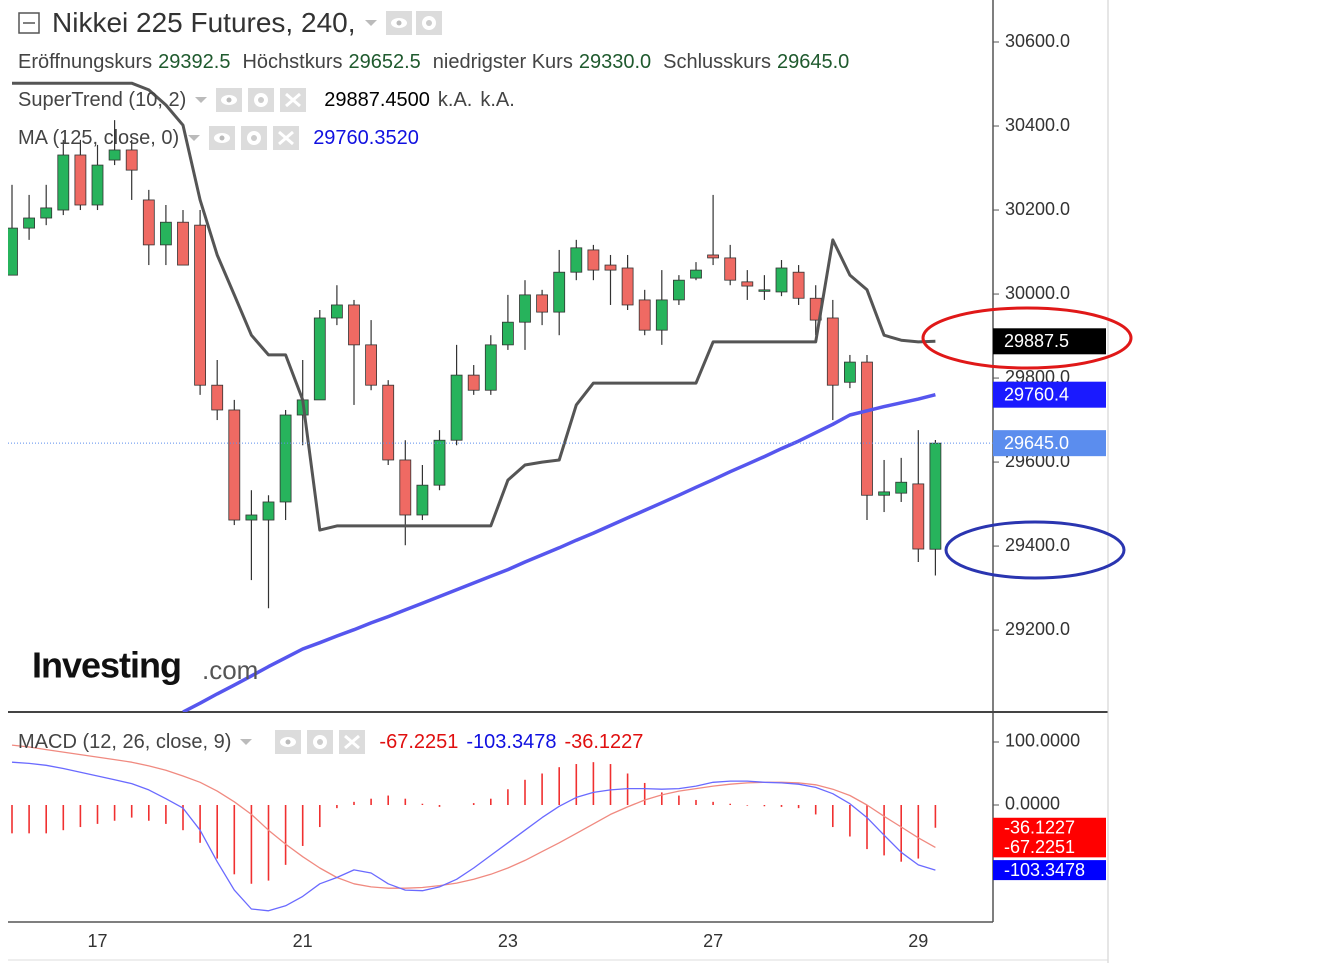  I want to click on supertrend-legend: SuperTrend (10, 2) 29887.4500 k.A. k.A., so click(266, 100).